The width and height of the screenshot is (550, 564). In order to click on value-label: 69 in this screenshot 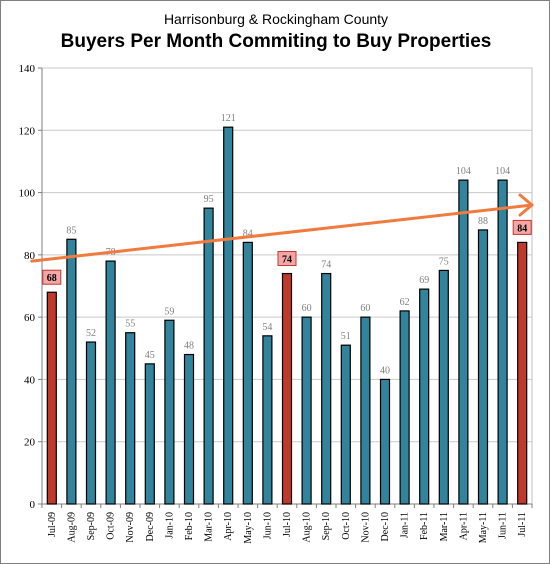, I will do `click(424, 280)`.